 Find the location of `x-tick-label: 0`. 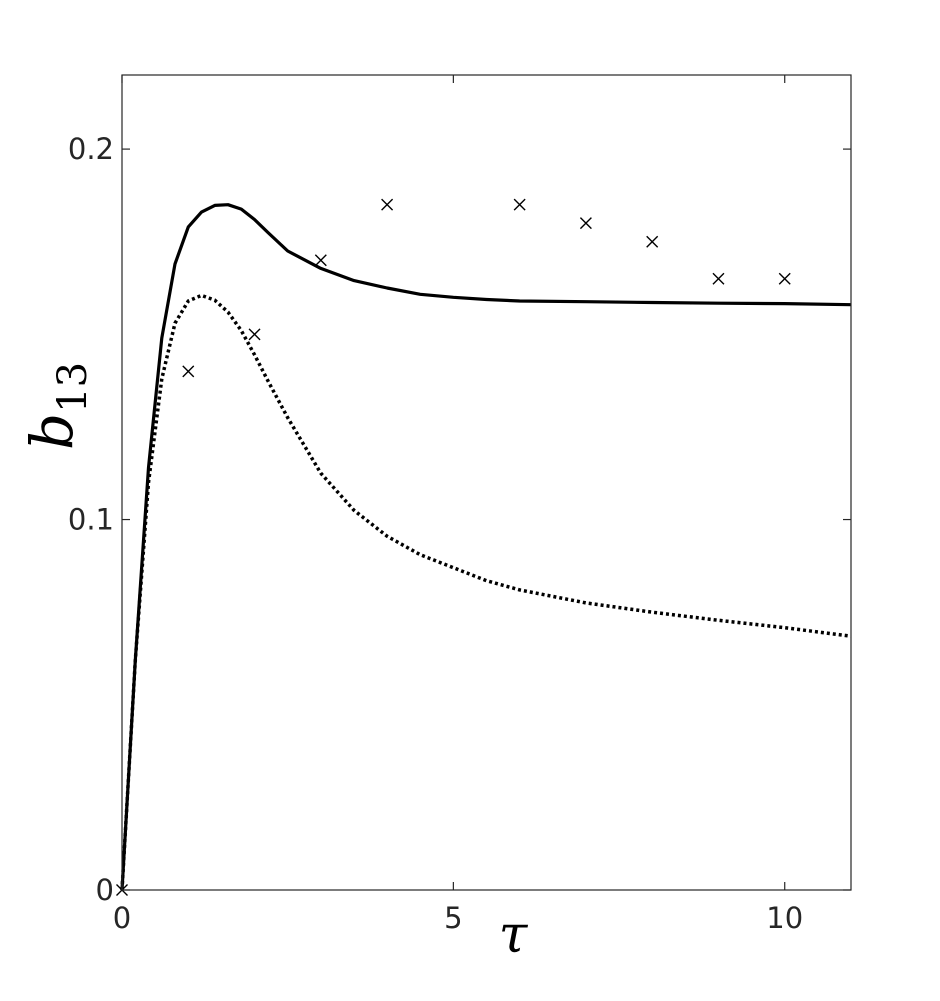

x-tick-label: 0 is located at coordinates (122, 918).